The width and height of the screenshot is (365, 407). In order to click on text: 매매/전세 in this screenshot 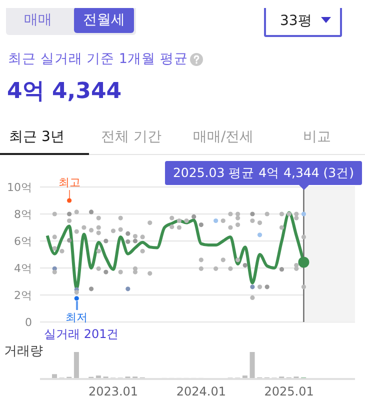, I will do `click(223, 137)`.